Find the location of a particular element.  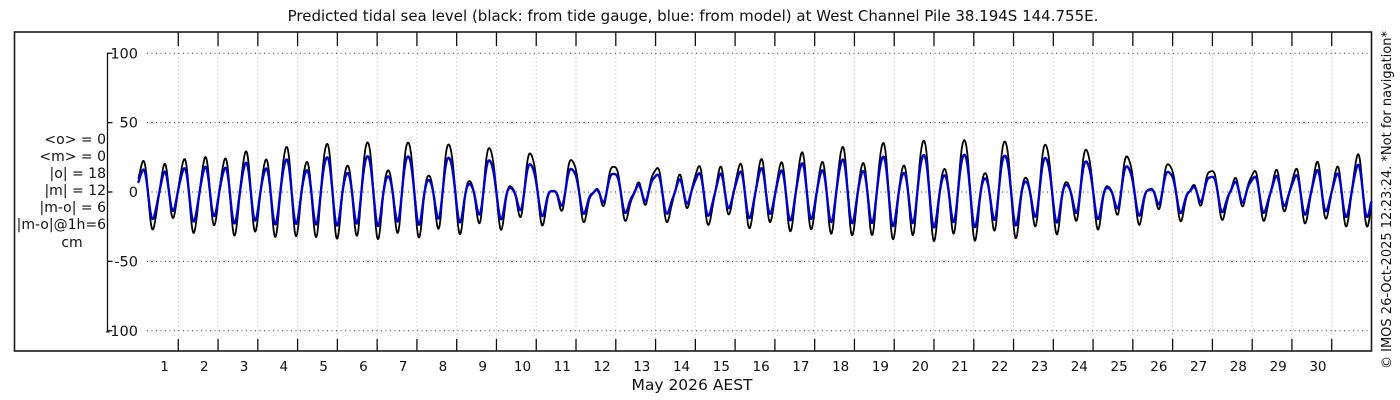

day-tick-label: 24 is located at coordinates (1079, 367).